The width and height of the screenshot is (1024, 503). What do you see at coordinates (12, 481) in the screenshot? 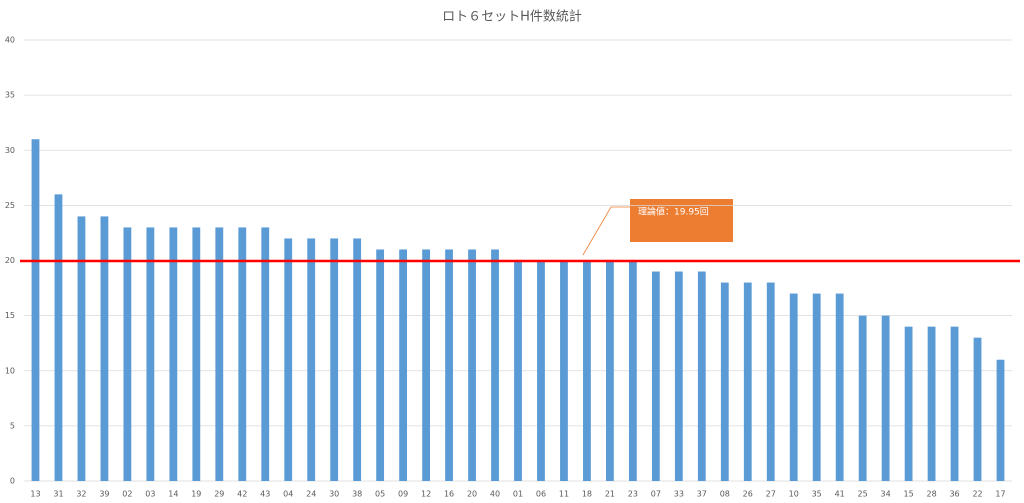
I see `y-tick-label: 0` at bounding box center [12, 481].